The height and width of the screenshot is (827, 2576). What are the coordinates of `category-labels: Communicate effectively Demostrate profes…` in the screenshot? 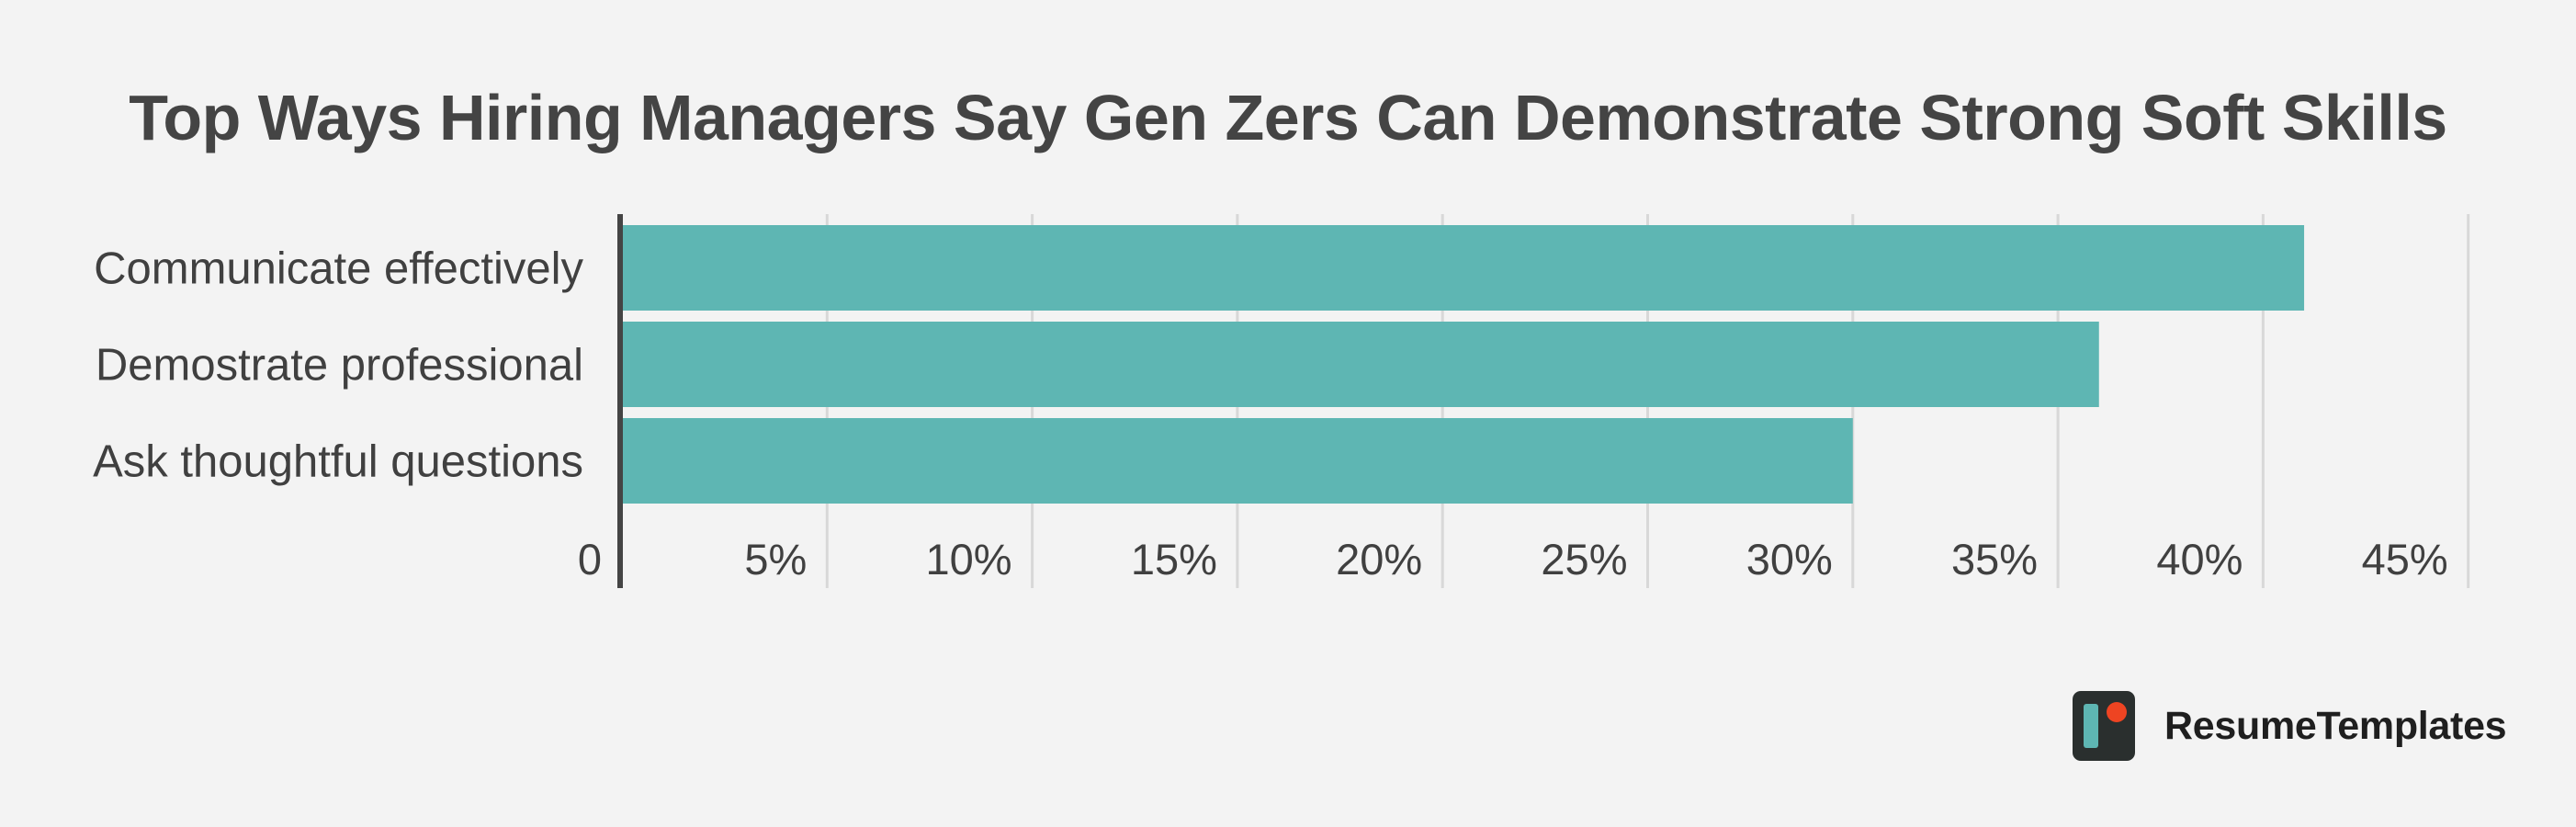 It's located at (338, 365).